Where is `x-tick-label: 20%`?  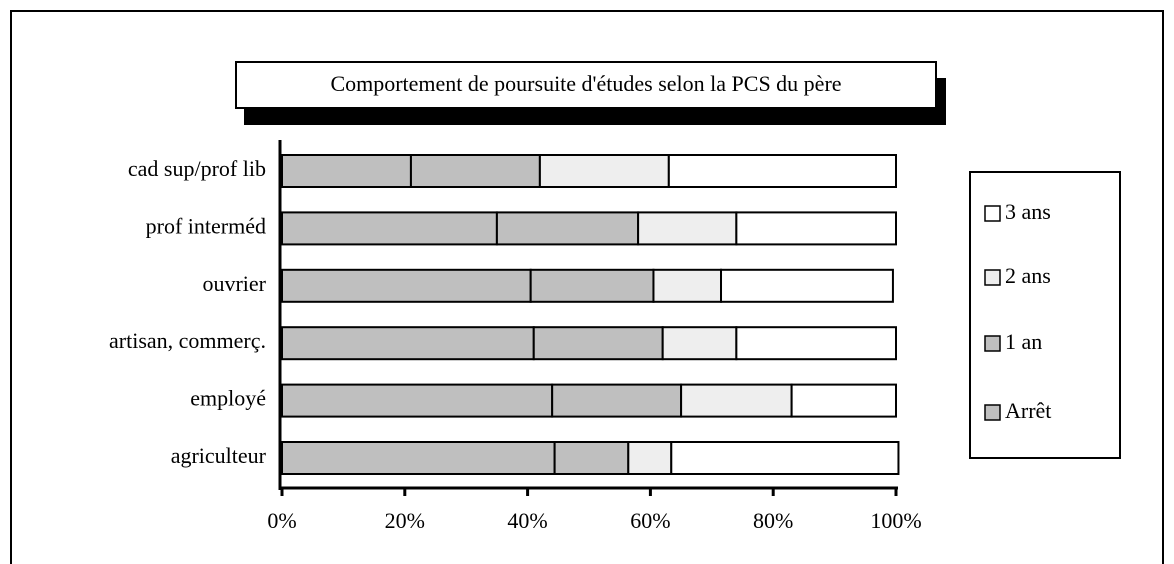 x-tick-label: 20% is located at coordinates (405, 520).